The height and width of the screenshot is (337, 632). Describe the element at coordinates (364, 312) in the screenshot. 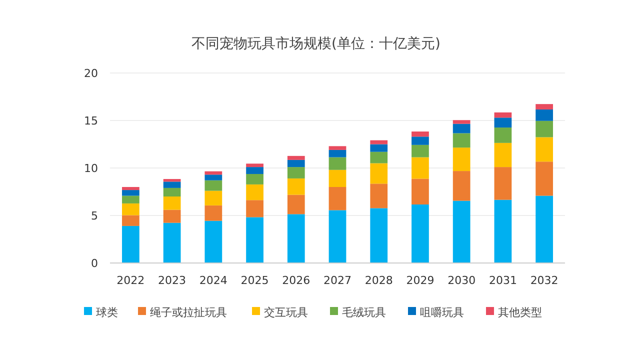

I see `legend-label: 毛绒玩具` at that location.